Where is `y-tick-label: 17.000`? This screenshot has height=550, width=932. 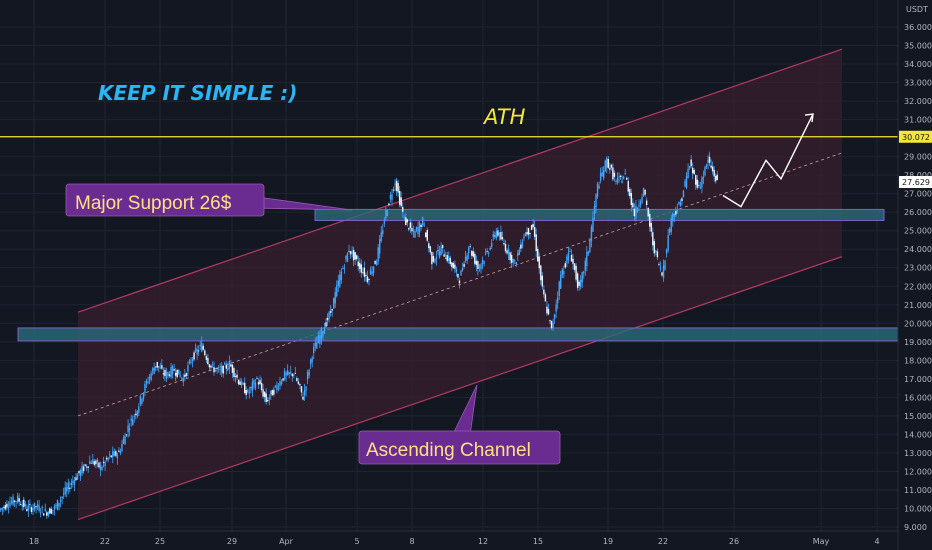
y-tick-label: 17.000 is located at coordinates (918, 379).